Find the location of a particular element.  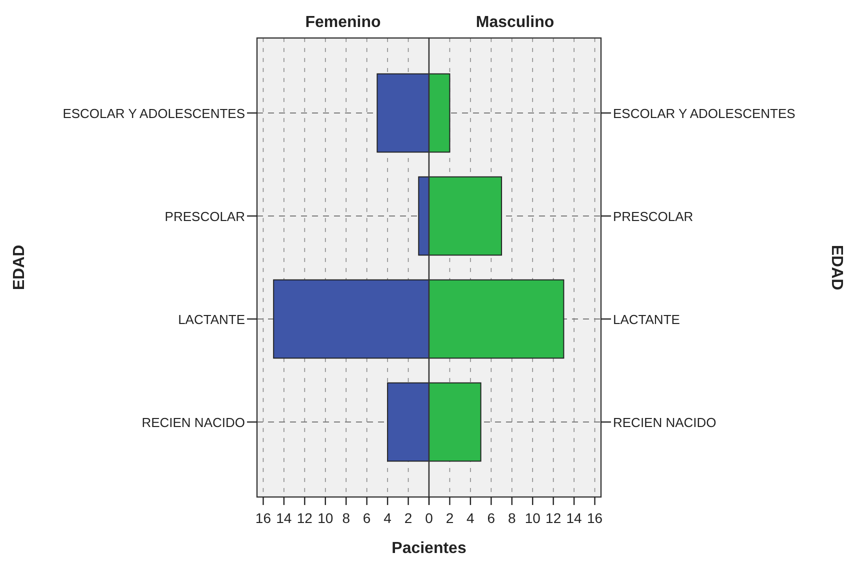

chart-title: Masculino is located at coordinates (515, 22).